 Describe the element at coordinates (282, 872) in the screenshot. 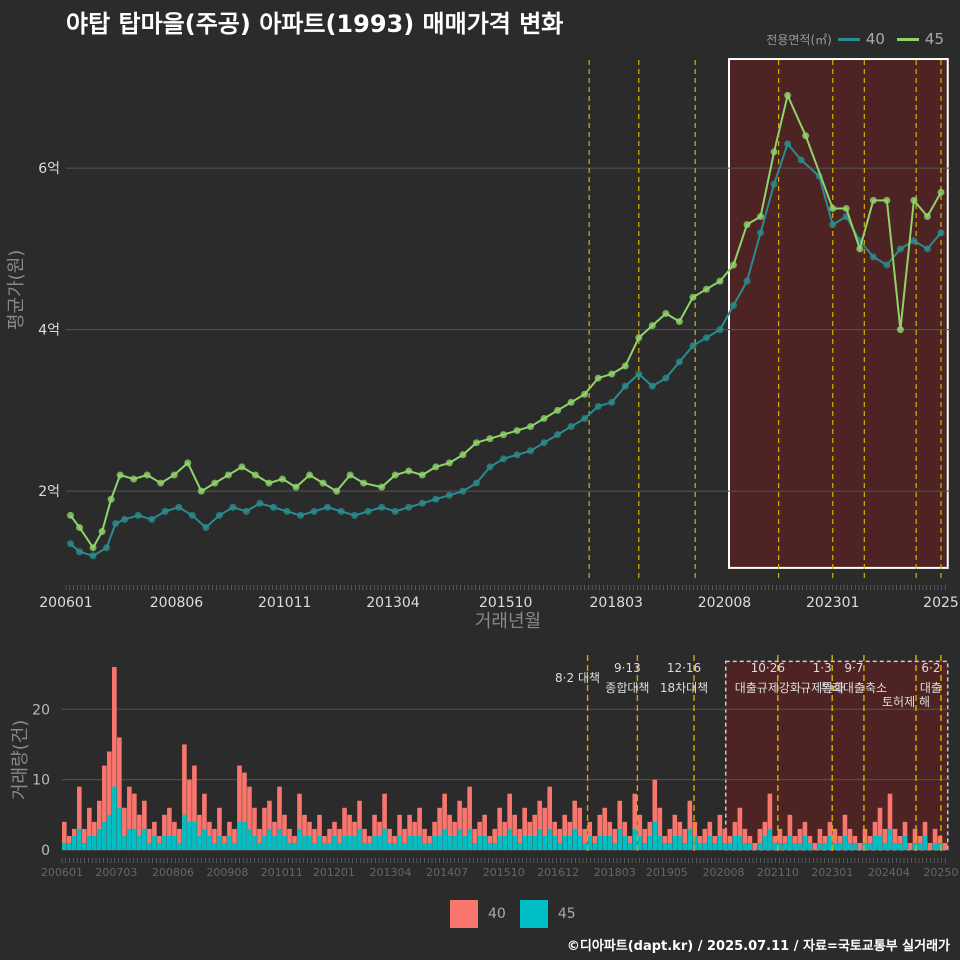

I see `volume-x-tick-4: 201011` at that location.